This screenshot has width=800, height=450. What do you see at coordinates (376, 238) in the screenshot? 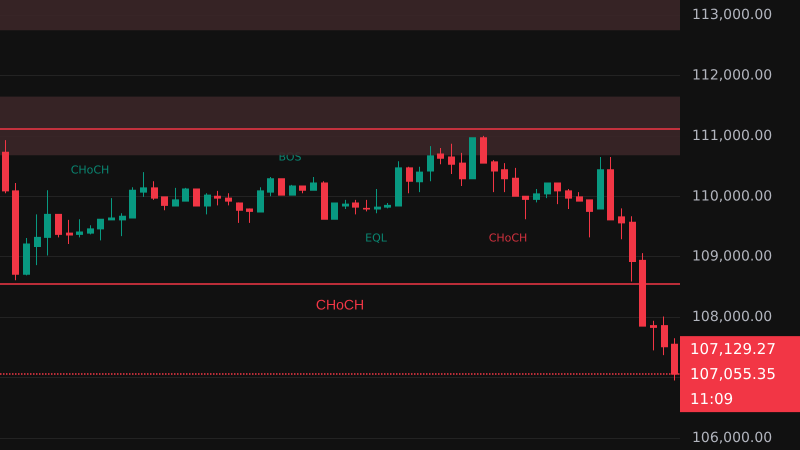
I see `annotation: EQL` at bounding box center [376, 238].